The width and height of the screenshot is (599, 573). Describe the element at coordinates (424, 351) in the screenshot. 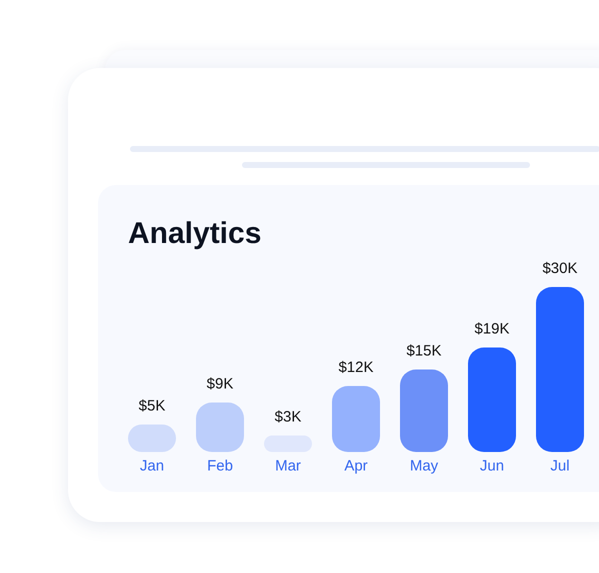

I see `data-label: $15K` at that location.